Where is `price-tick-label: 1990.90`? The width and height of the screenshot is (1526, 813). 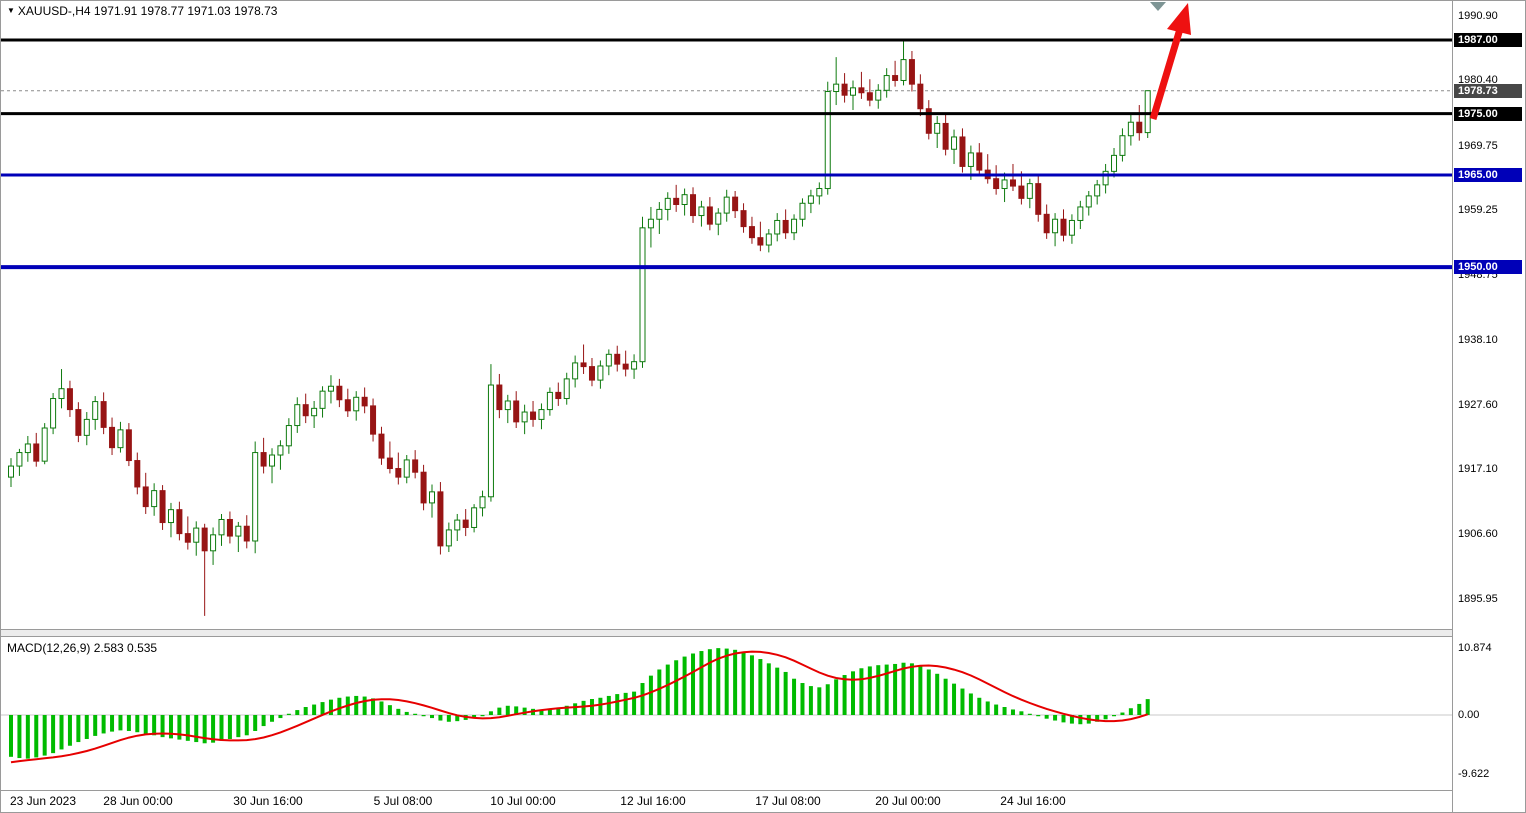
price-tick-label: 1990.90 is located at coordinates (1478, 16).